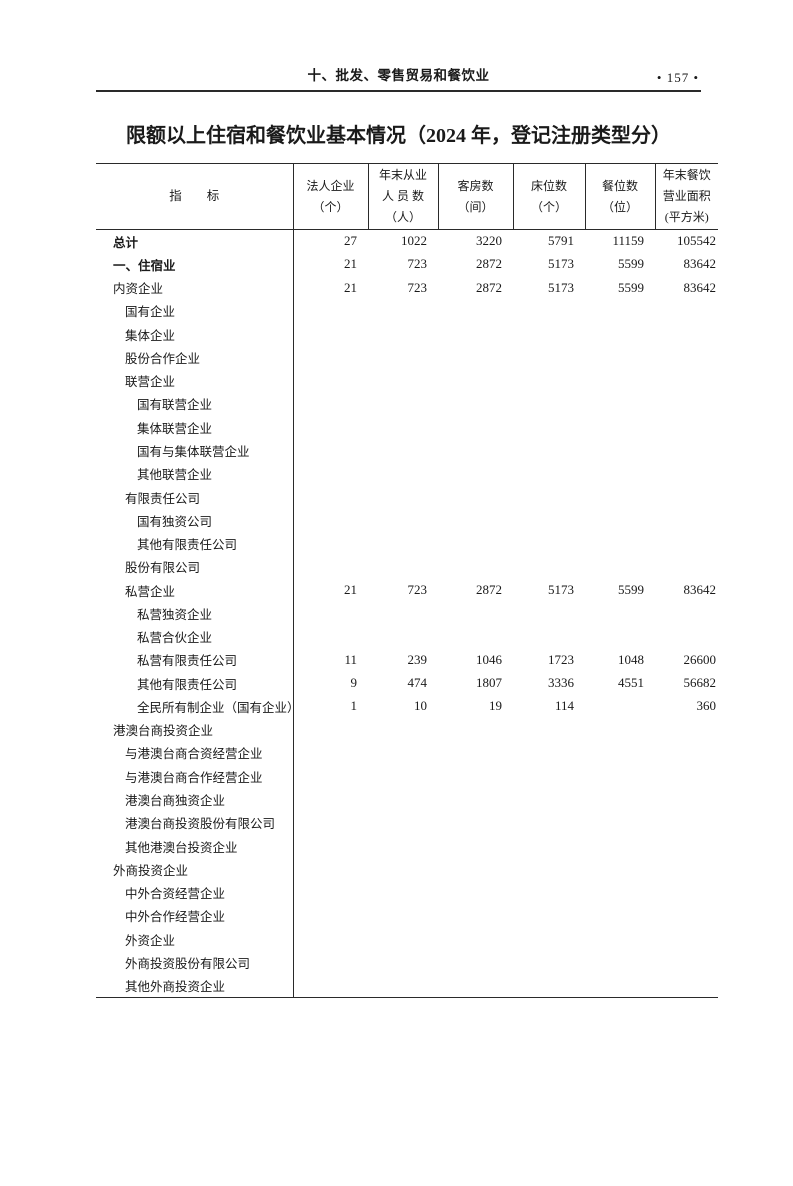  I want to click on column-header: 年末餐饮 营业面积 (平方米), so click(686, 196).